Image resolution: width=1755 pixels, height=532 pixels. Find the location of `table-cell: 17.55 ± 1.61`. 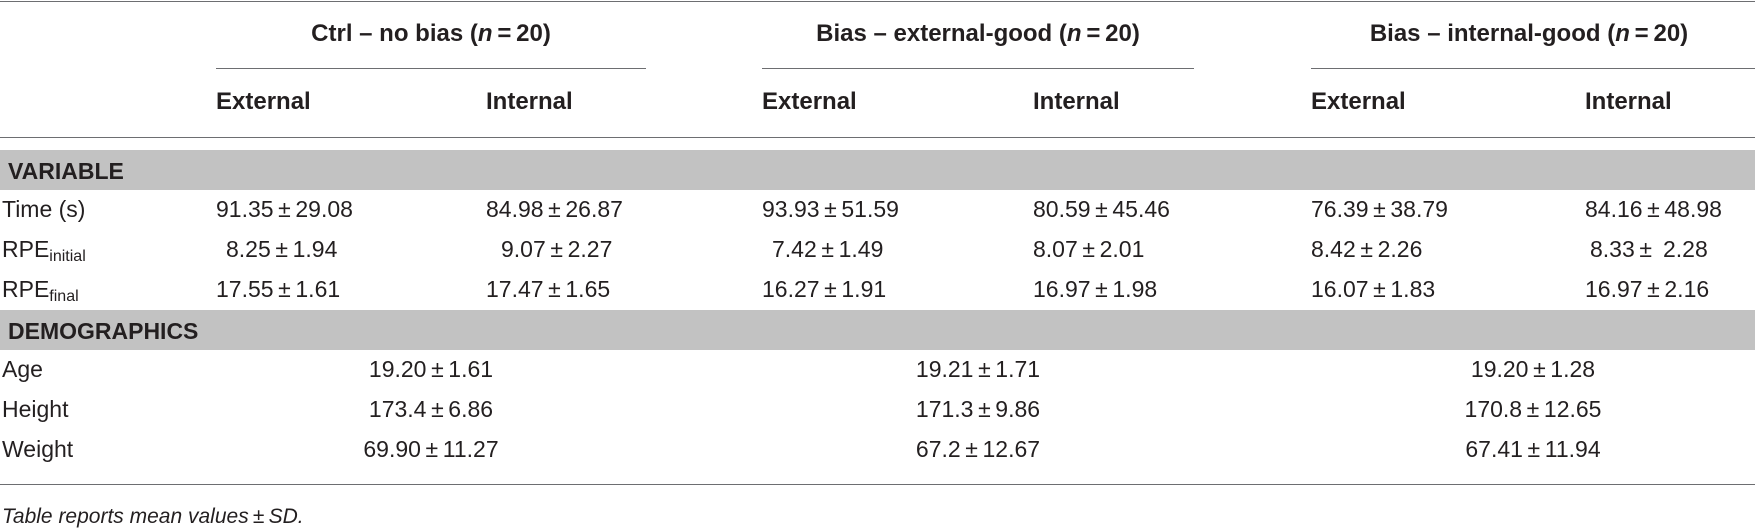

table-cell: 17.55 ± 1.61 is located at coordinates (278, 289).